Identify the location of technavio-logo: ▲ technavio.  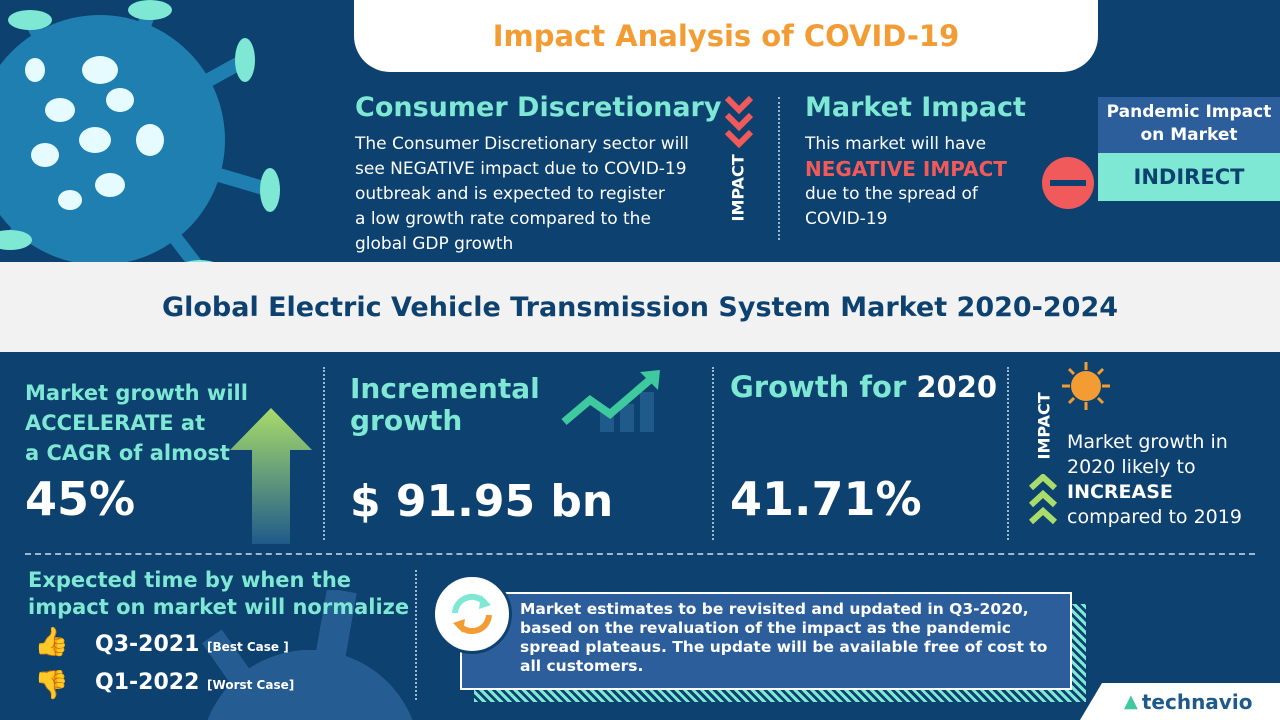
(1180, 701).